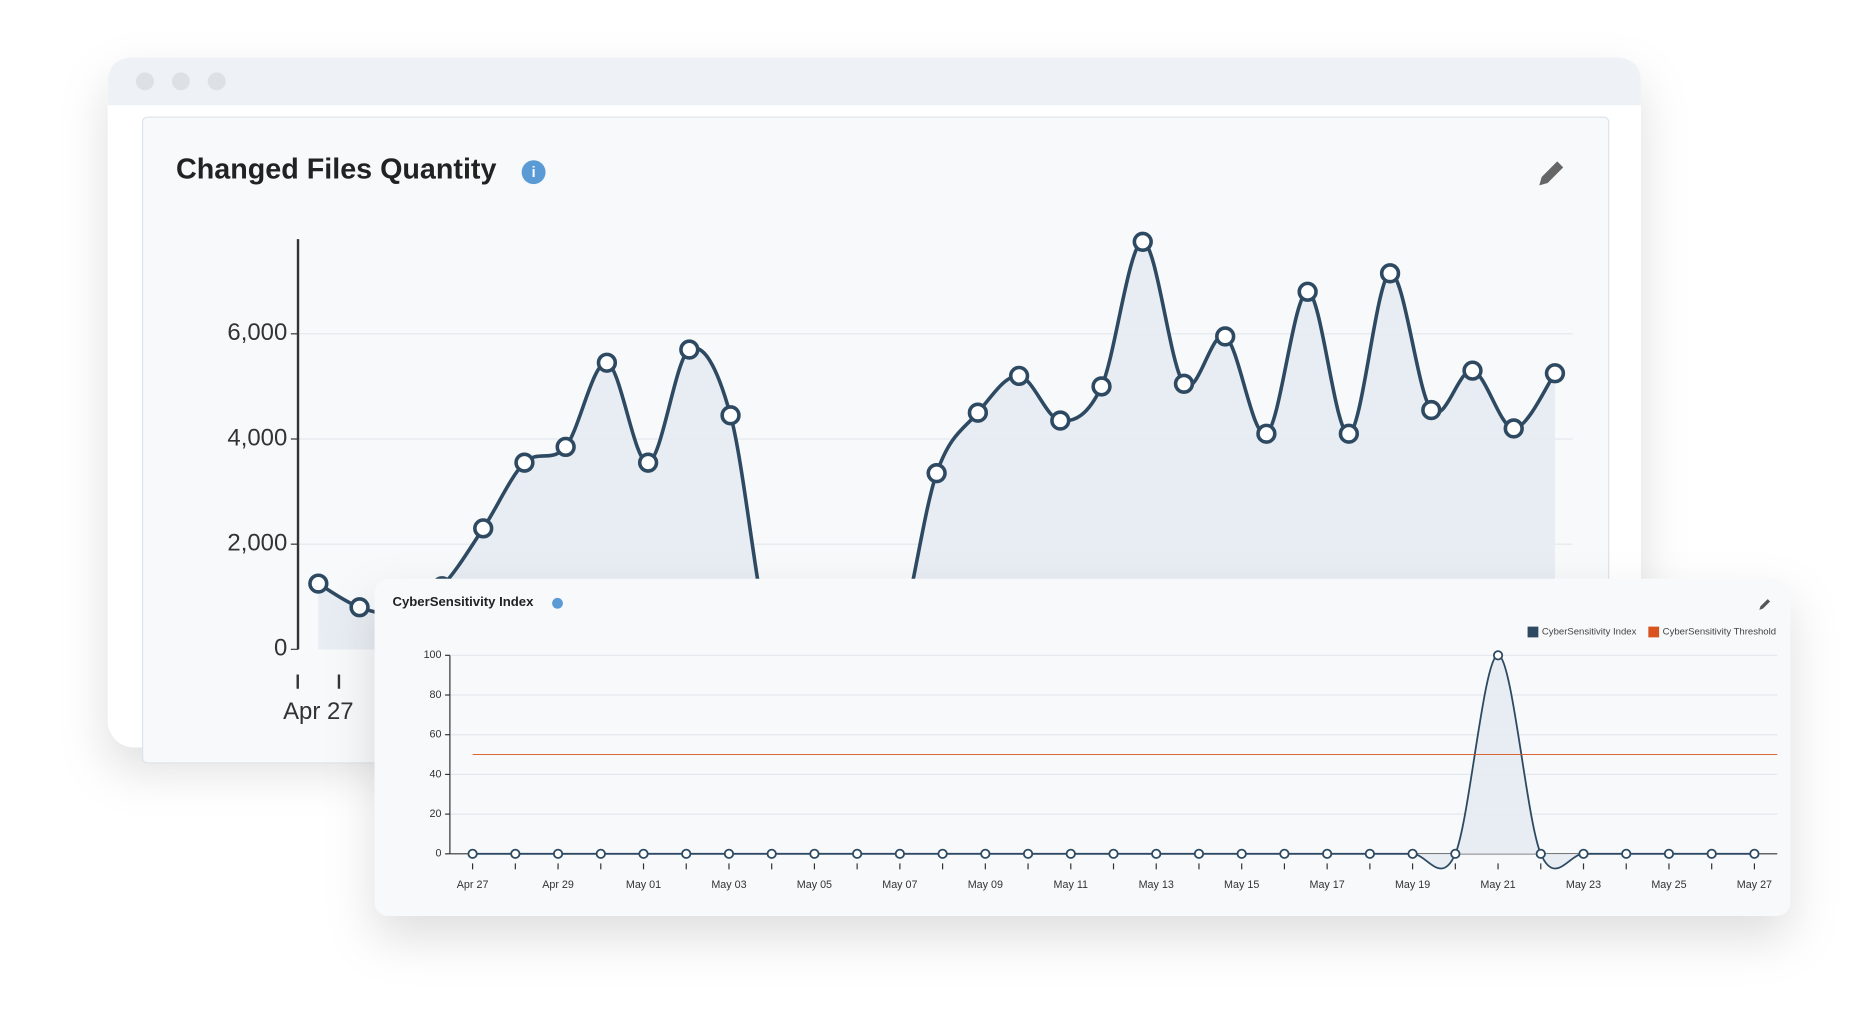 This screenshot has width=1866, height=1032. What do you see at coordinates (874, 81) in the screenshot?
I see `title-bar` at bounding box center [874, 81].